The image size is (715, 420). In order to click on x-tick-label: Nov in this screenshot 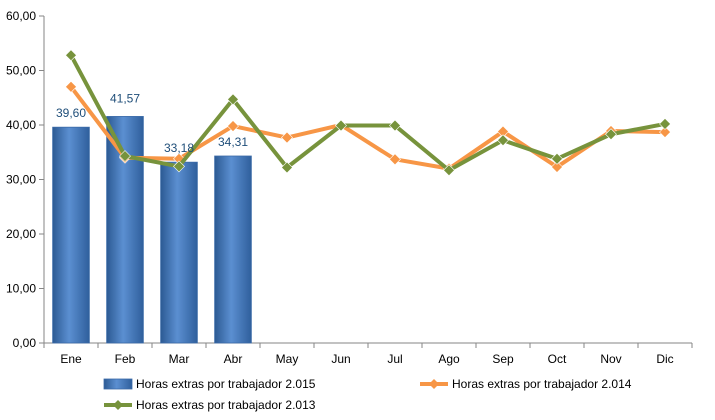, I will do `click(610, 359)`.